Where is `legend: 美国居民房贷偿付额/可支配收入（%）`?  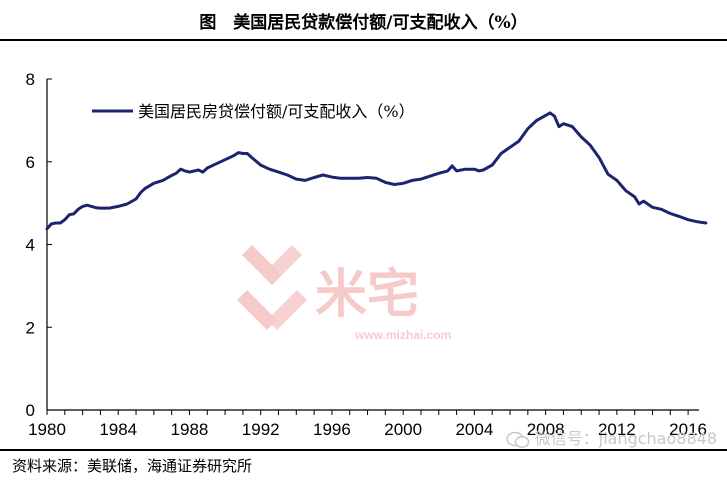 legend: 美国居民房贷偿付额/可支配收入（%） is located at coordinates (253, 111).